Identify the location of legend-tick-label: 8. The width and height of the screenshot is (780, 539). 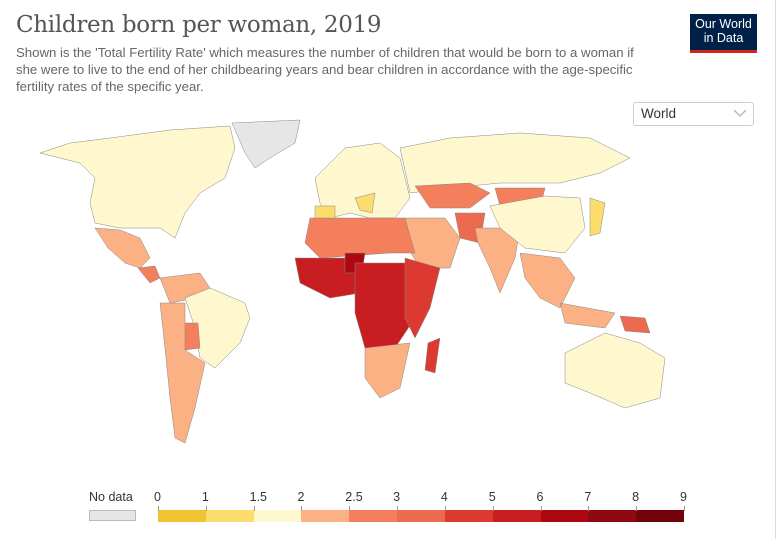
(636, 497).